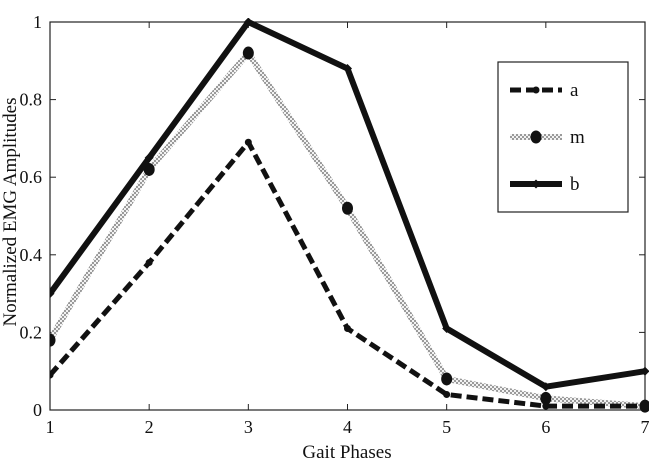 This screenshot has height=467, width=649. What do you see at coordinates (645, 427) in the screenshot?
I see `x-tick-label: 7` at bounding box center [645, 427].